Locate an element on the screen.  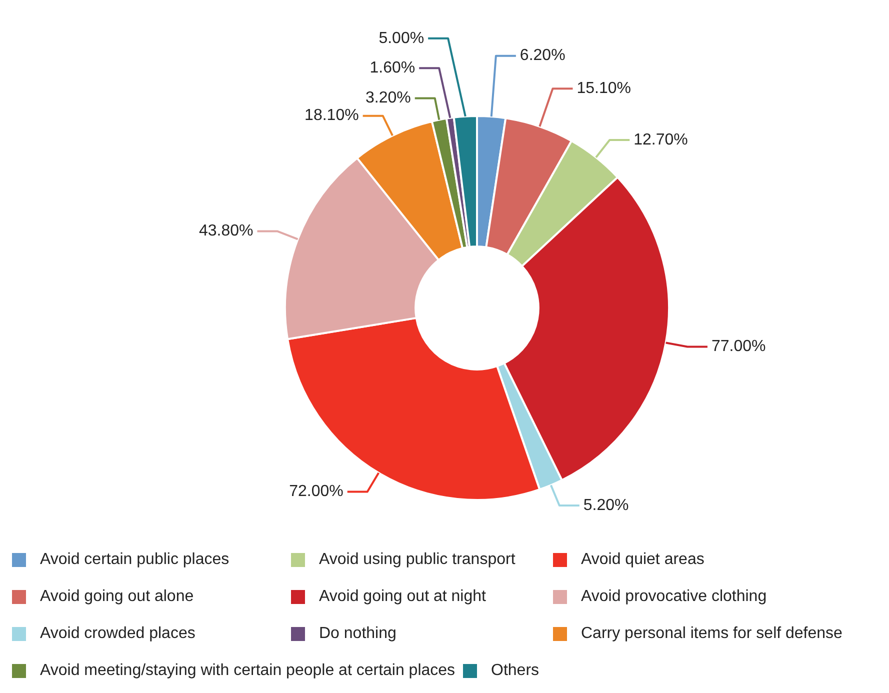
legend-label: Avoid quiet areas is located at coordinates (642, 560).